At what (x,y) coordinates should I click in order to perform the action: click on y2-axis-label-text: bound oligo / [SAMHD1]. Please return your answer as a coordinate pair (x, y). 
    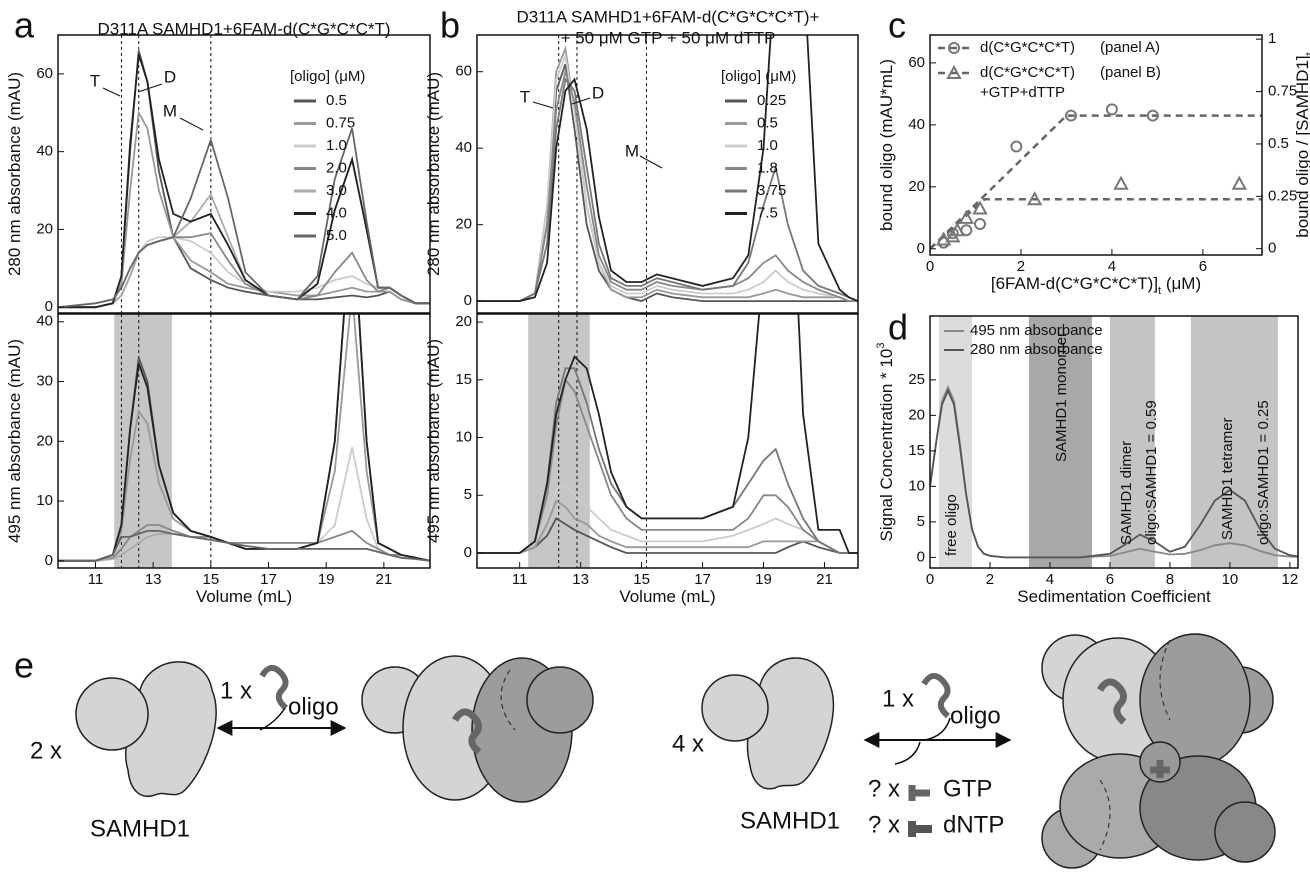
    Looking at the image, I should click on (1301, 146).